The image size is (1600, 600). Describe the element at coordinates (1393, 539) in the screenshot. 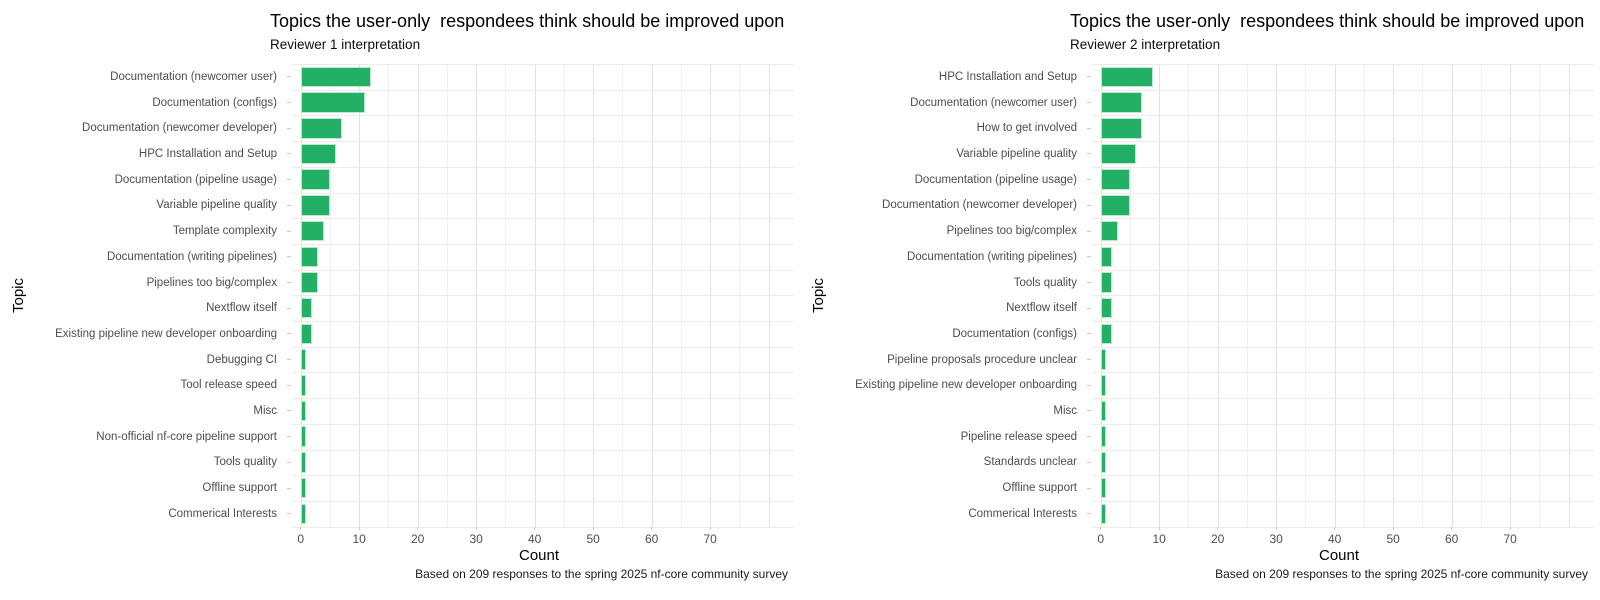

I see `x-tick-label: 50` at that location.